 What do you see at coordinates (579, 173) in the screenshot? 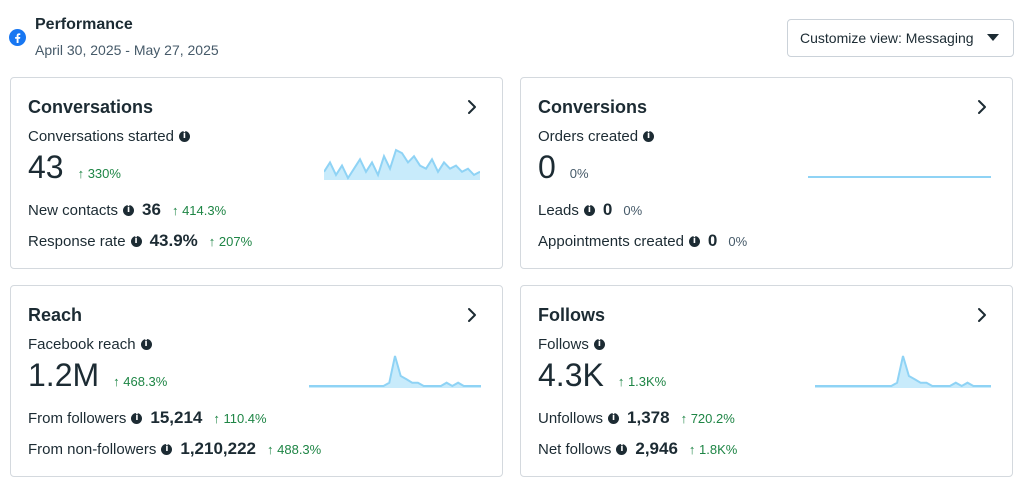
I see `main-metric-change: 0%` at bounding box center [579, 173].